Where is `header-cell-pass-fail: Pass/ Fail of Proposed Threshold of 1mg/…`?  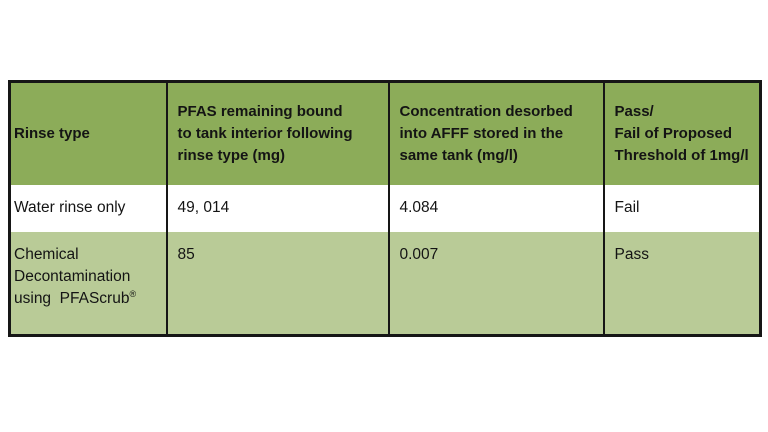
header-cell-pass-fail: Pass/ Fail of Proposed Threshold of 1mg/… is located at coordinates (681, 133).